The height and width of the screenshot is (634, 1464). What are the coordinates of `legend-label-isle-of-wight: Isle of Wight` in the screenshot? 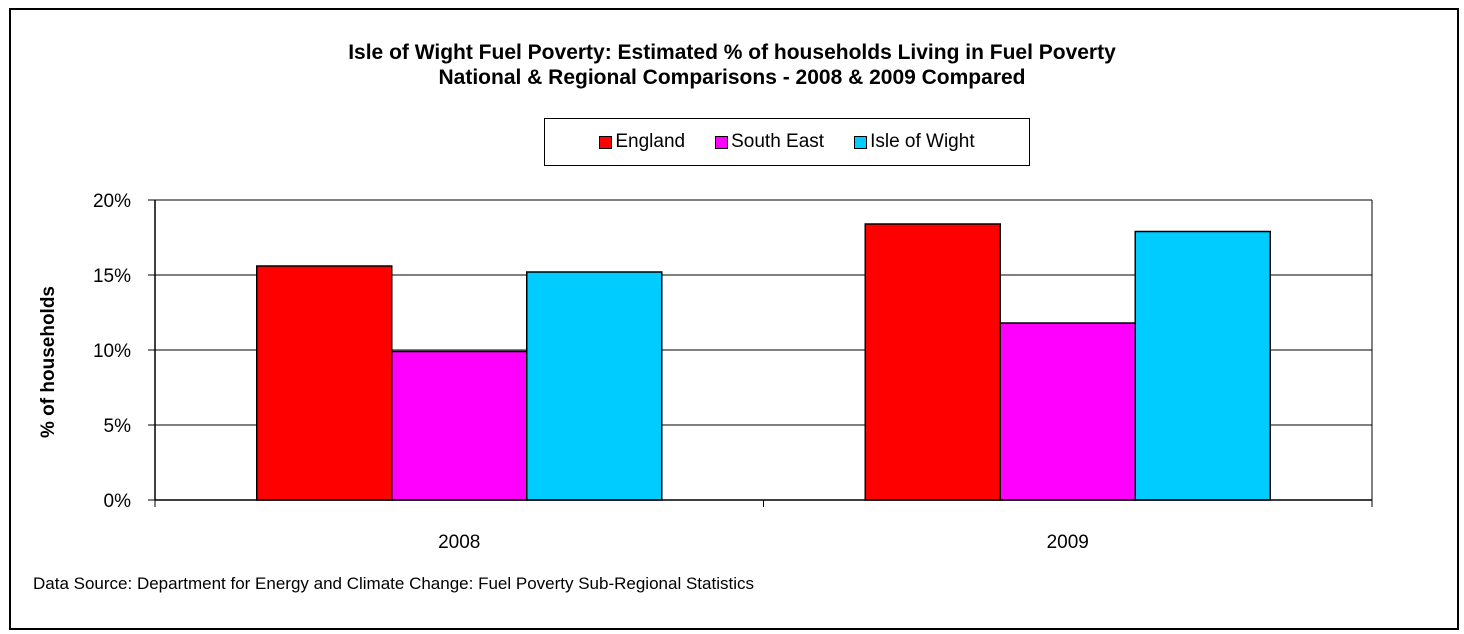 It's located at (922, 141).